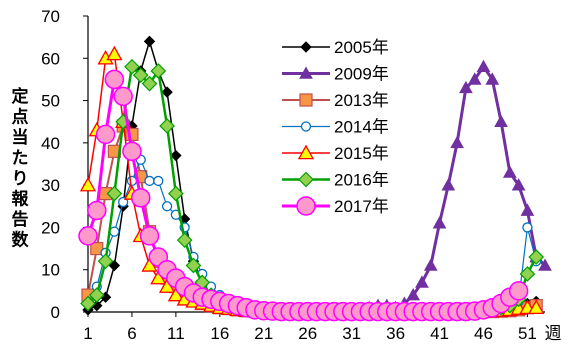 Image resolution: width=565 pixels, height=349 pixels. I want to click on y-tick-label: 20, so click(50, 227).